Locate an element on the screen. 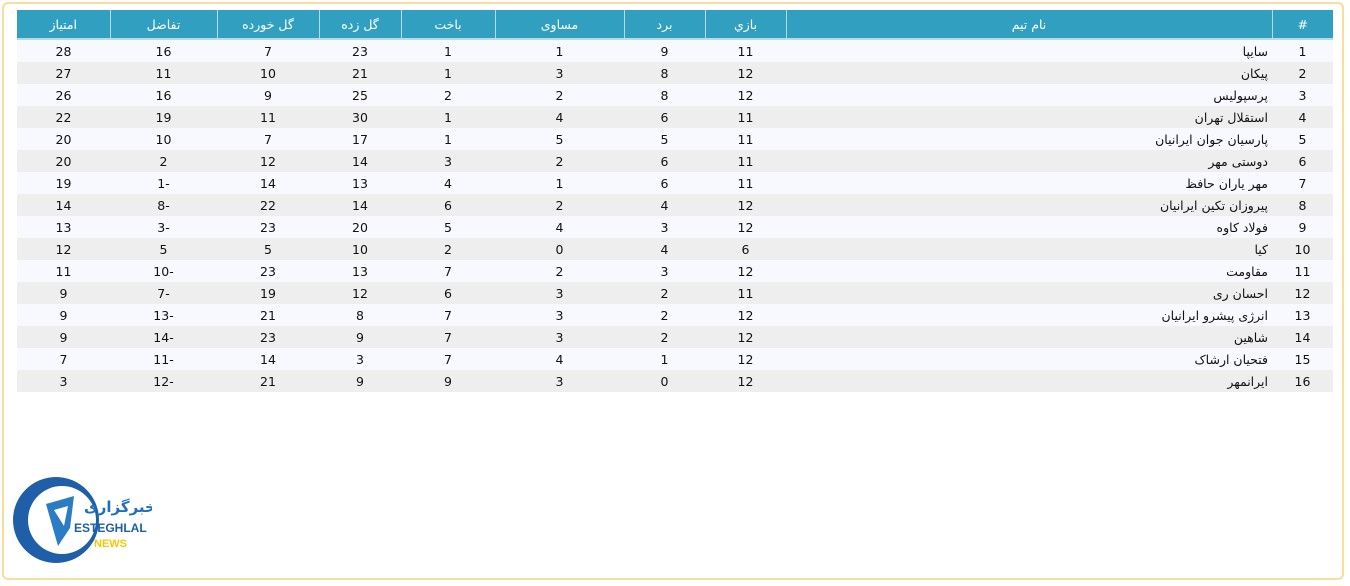  cell-goals-for: 3 is located at coordinates (360, 359).